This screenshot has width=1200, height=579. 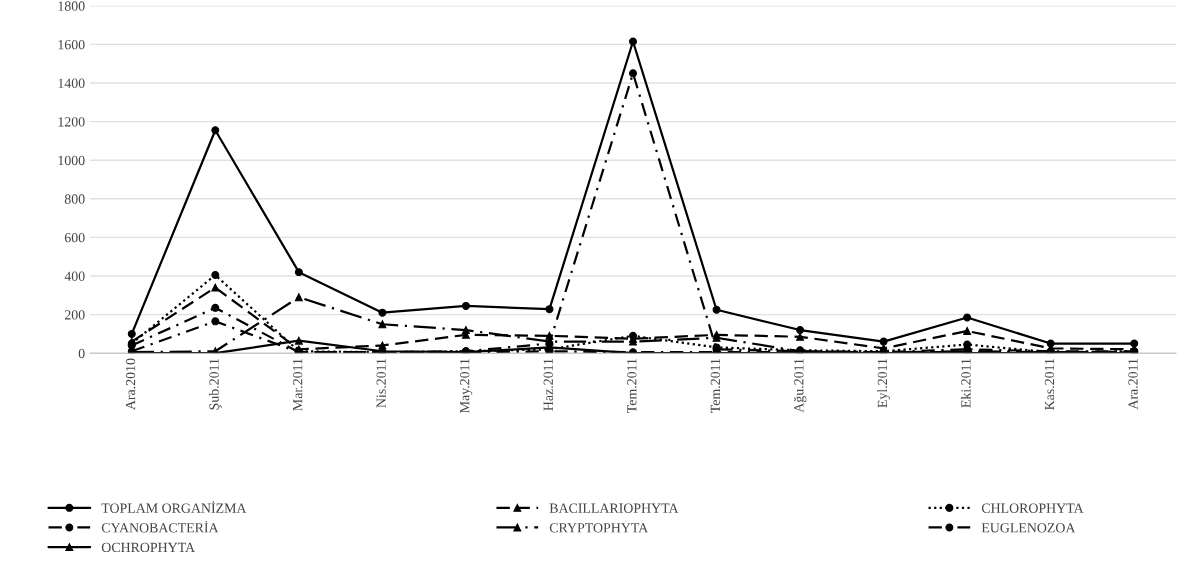 What do you see at coordinates (74, 199) in the screenshot?
I see `y-tick-label: 800` at bounding box center [74, 199].